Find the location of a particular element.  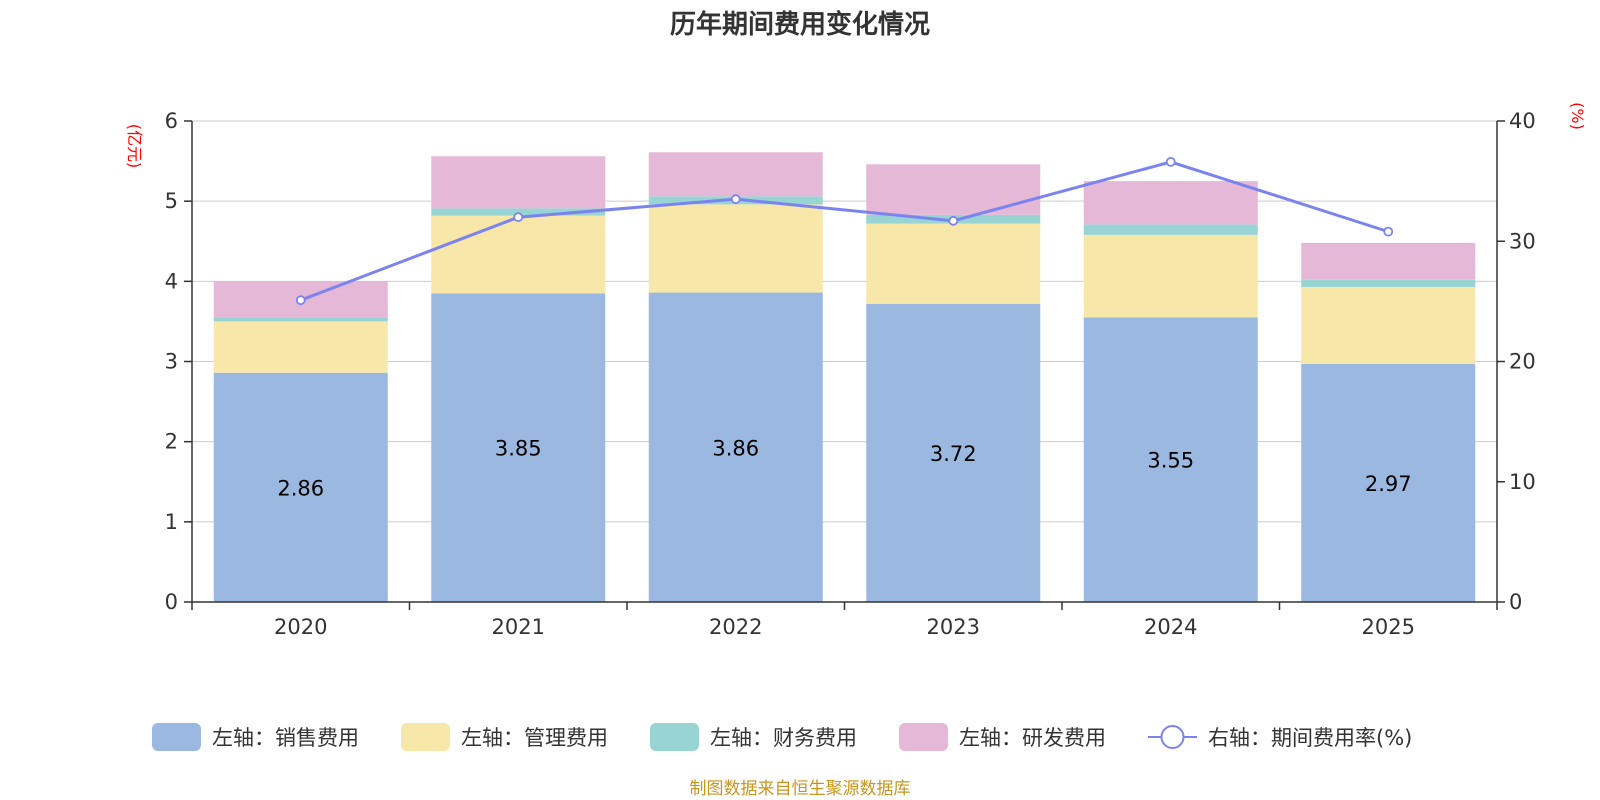

right-axis-tick-label: 20 is located at coordinates (1522, 362).